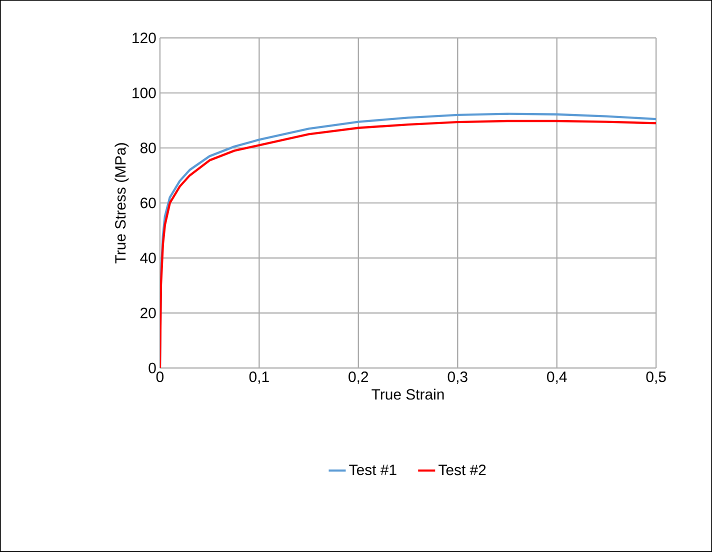 The width and height of the screenshot is (712, 552). I want to click on y-tick-label: 120, so click(144, 38).